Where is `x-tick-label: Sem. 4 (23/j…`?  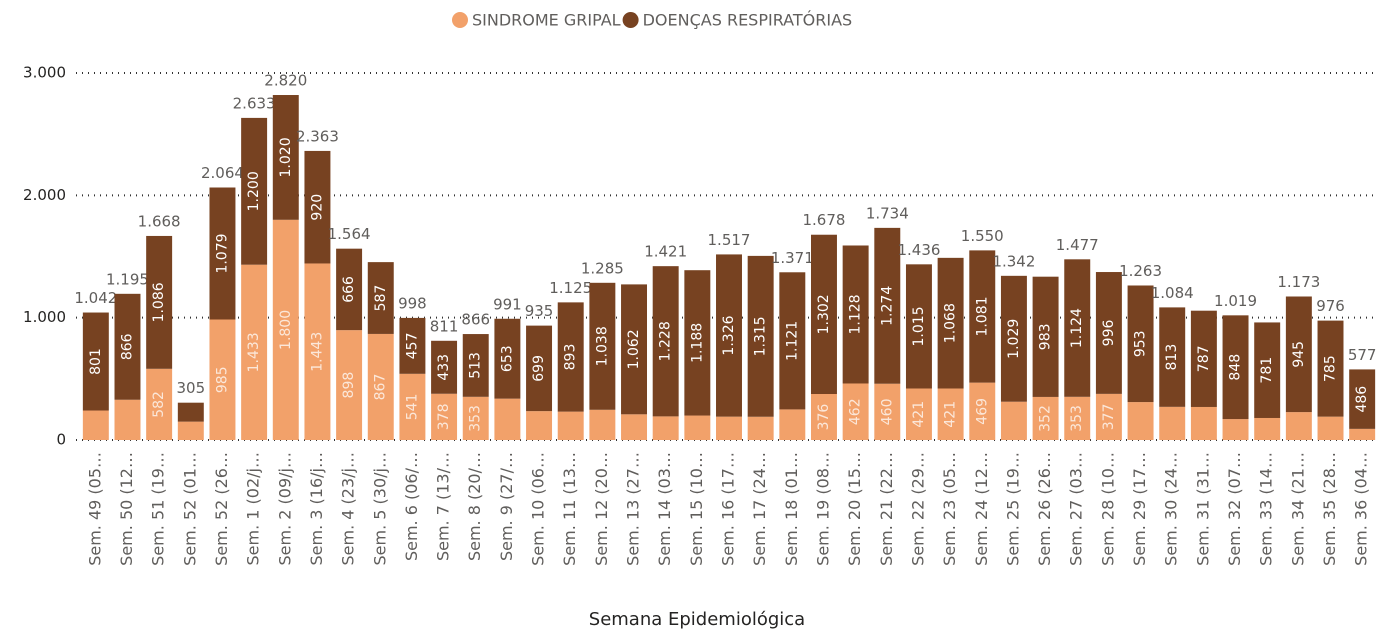
x-tick-label: Sem. 4 (23/j… is located at coordinates (348, 508).